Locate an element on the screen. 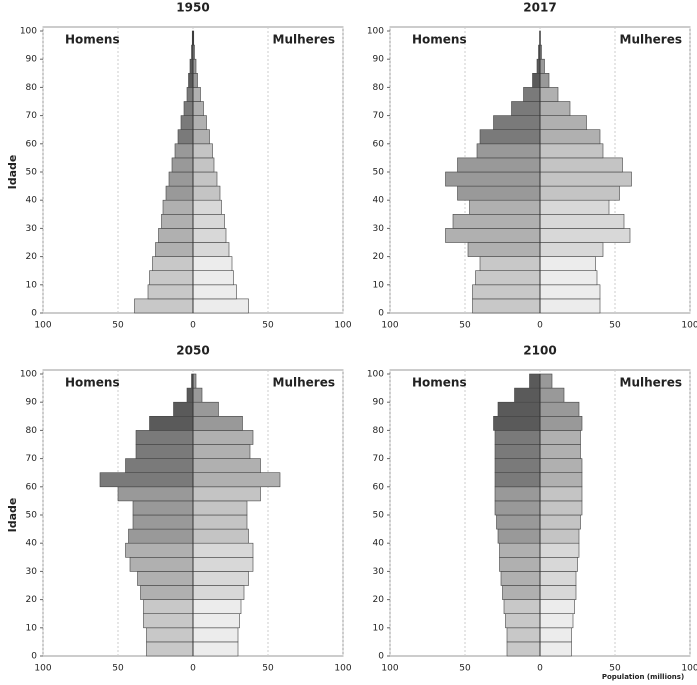 The image size is (697, 685). panel-title: 2017 is located at coordinates (539, 8).